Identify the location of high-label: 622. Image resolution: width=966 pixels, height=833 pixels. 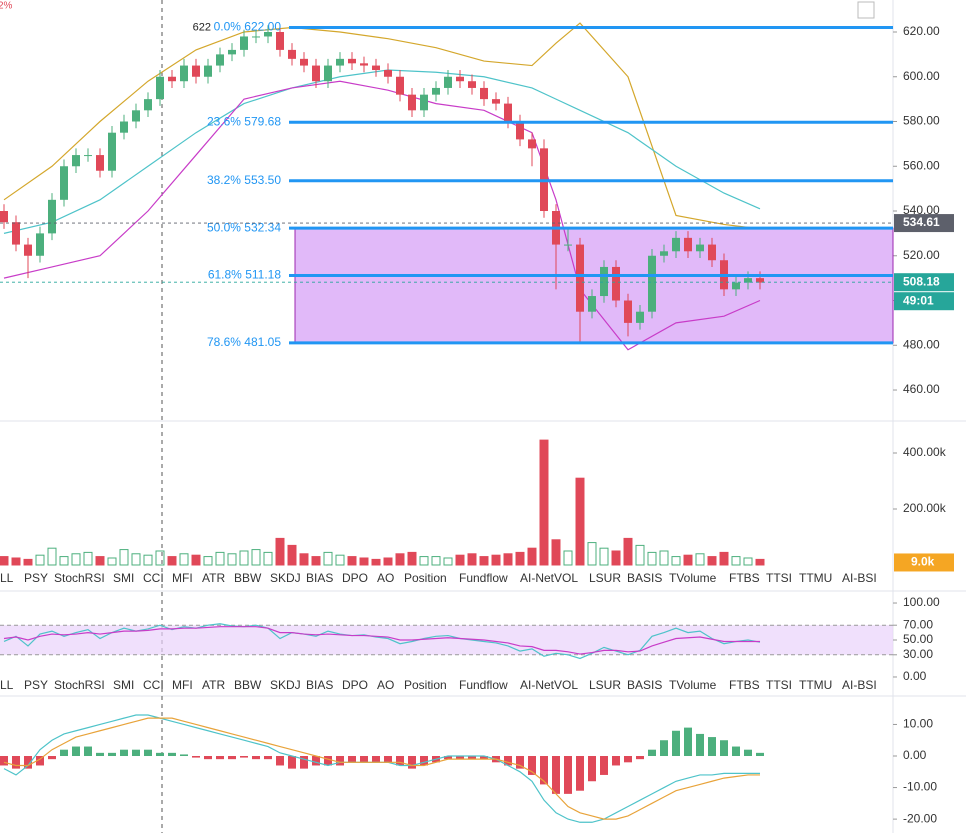
(202, 27).